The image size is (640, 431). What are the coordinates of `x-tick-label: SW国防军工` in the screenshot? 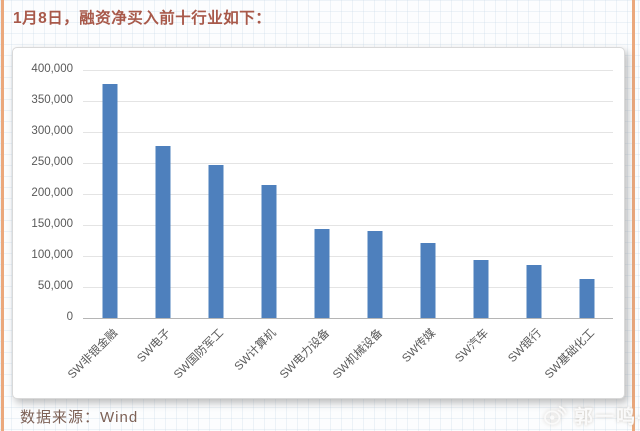 It's located at (199, 354).